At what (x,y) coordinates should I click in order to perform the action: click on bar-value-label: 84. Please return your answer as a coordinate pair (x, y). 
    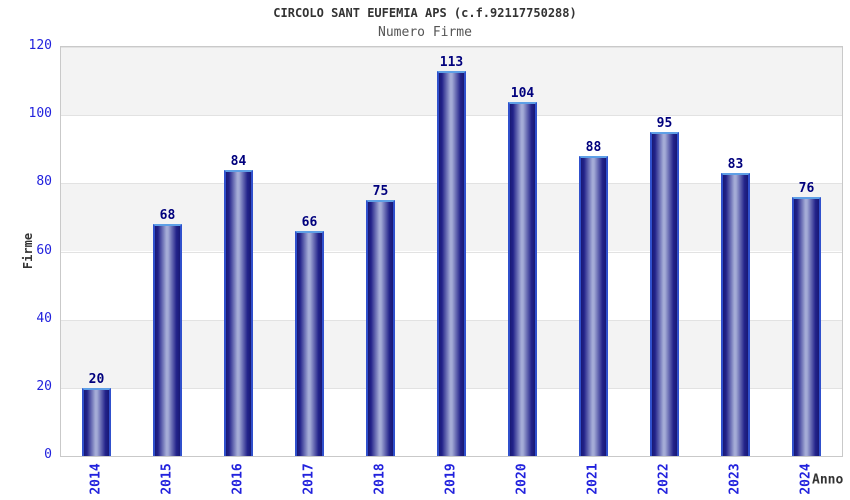
    Looking at the image, I should click on (238, 161).